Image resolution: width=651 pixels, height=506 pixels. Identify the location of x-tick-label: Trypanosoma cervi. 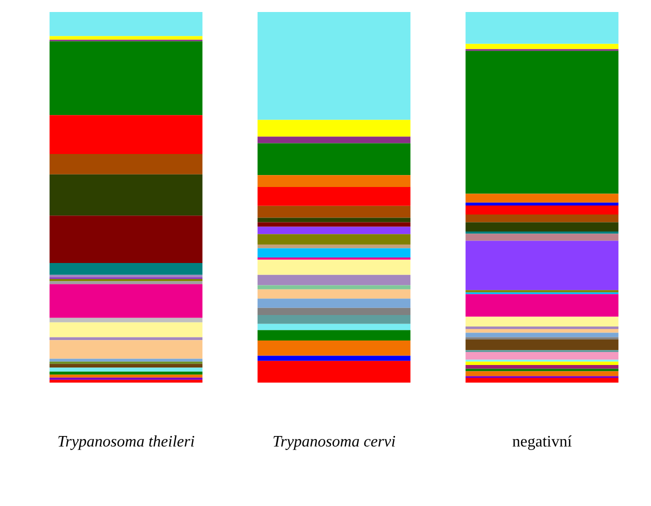
(334, 442).